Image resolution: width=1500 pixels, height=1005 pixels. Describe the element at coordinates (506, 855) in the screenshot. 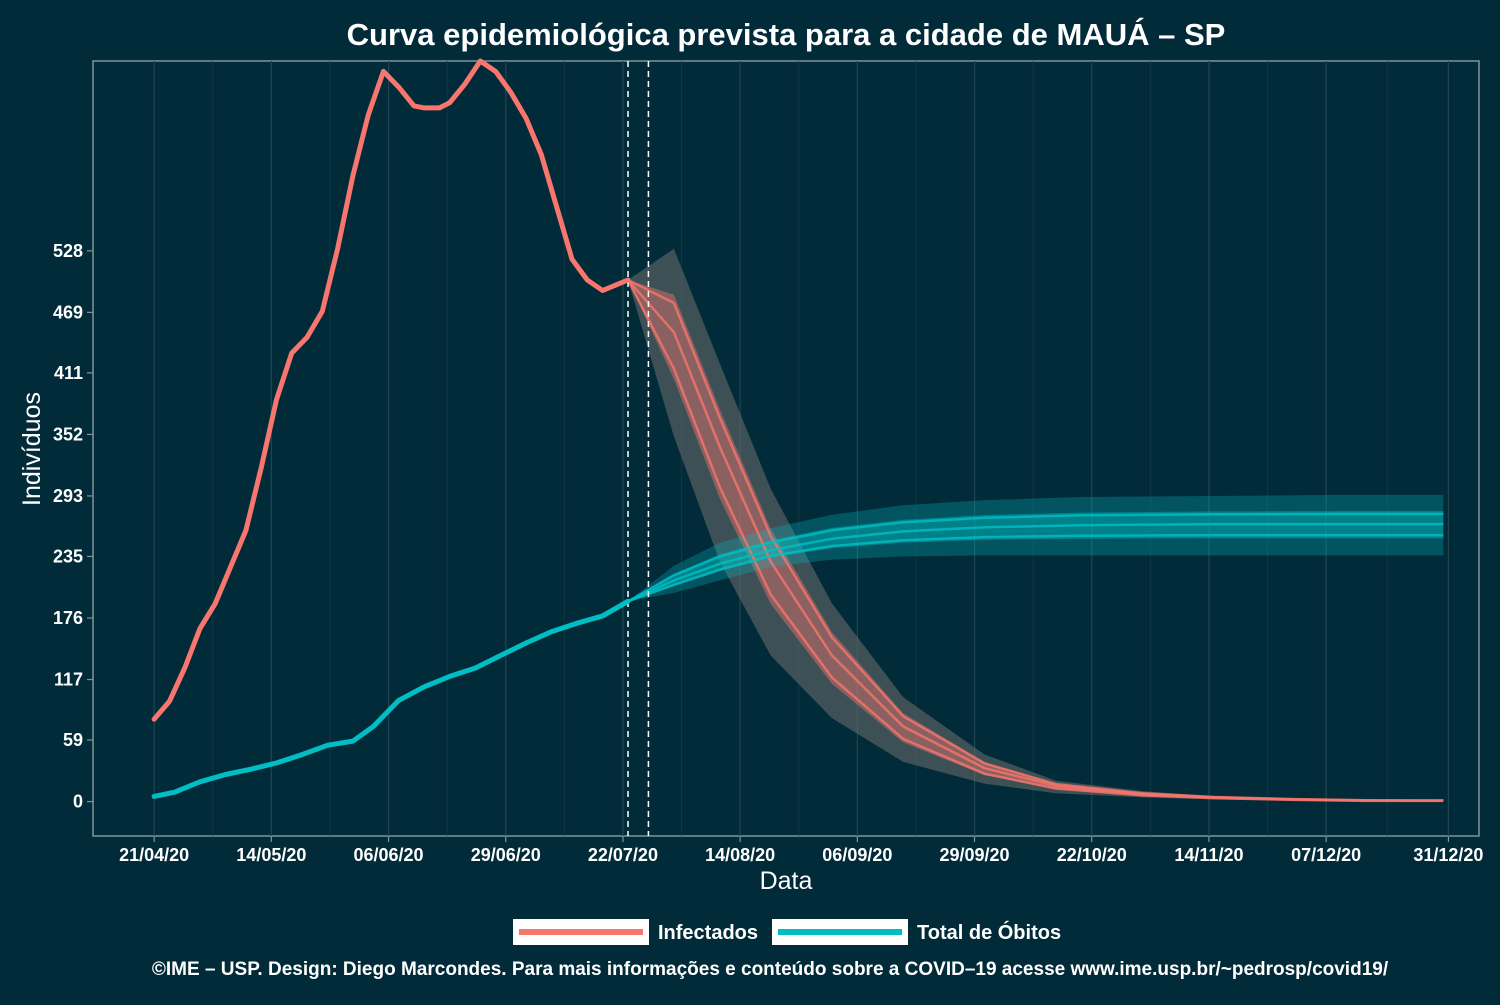

I see `x-tick-label: 29/06/20` at that location.